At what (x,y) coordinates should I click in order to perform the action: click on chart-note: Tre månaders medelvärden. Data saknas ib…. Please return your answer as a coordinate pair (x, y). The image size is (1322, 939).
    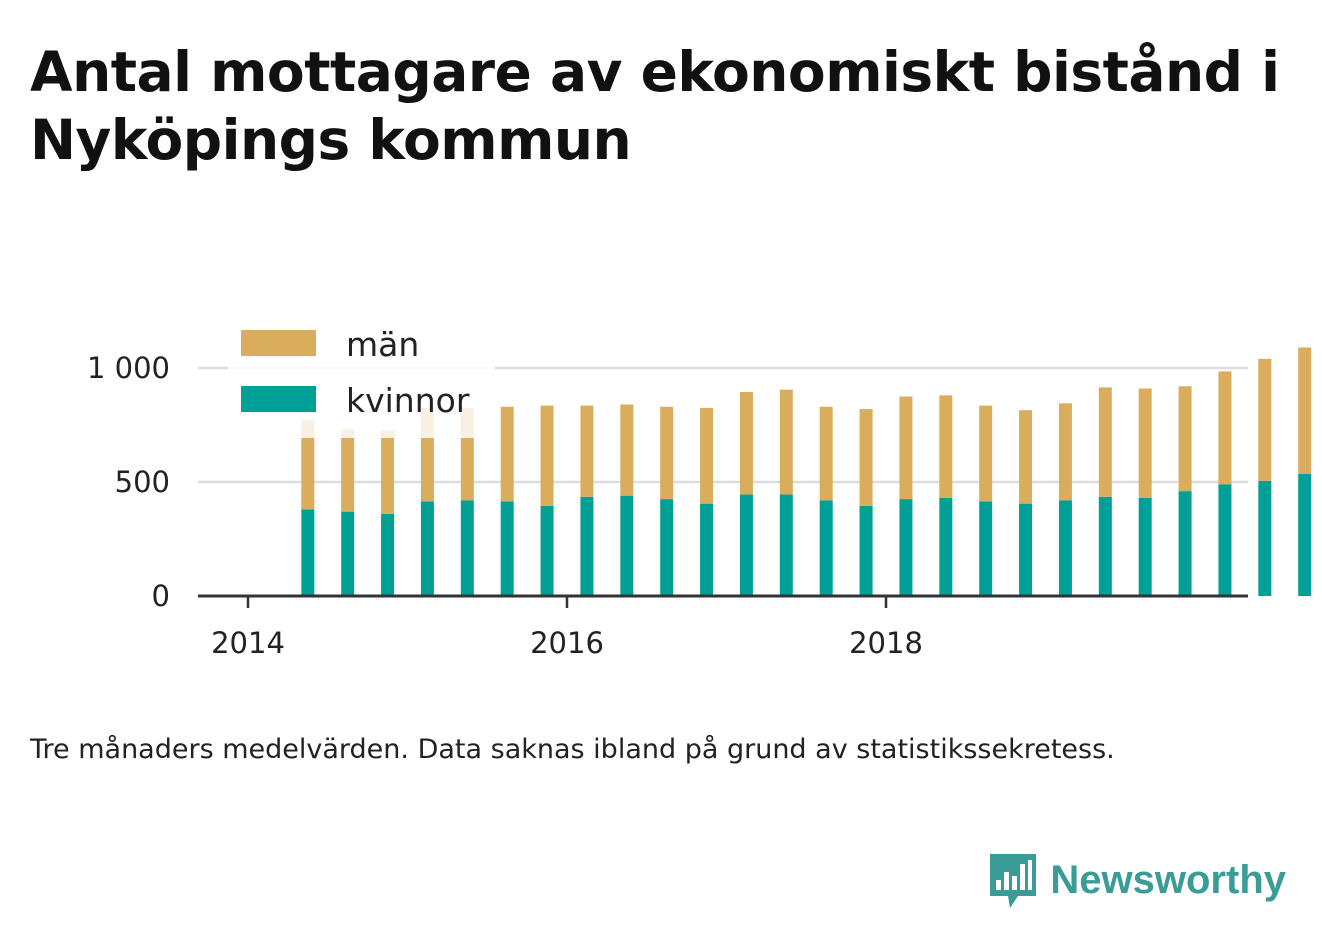
    Looking at the image, I should click on (572, 749).